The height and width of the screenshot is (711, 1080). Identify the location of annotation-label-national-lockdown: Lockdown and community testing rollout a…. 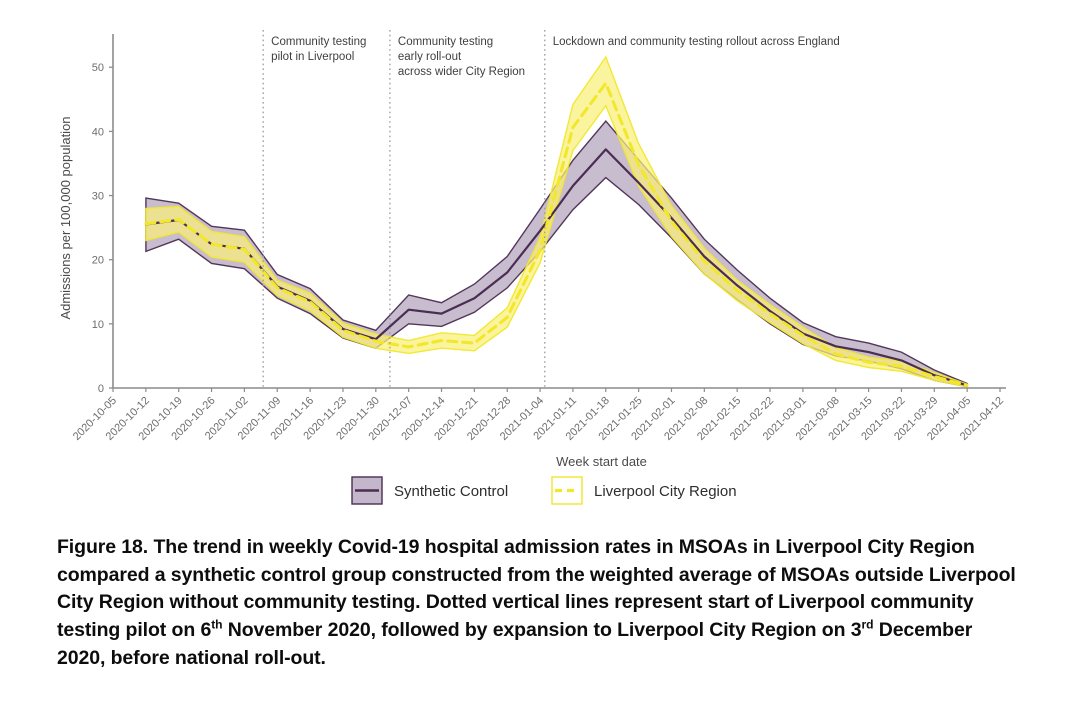
(696, 42).